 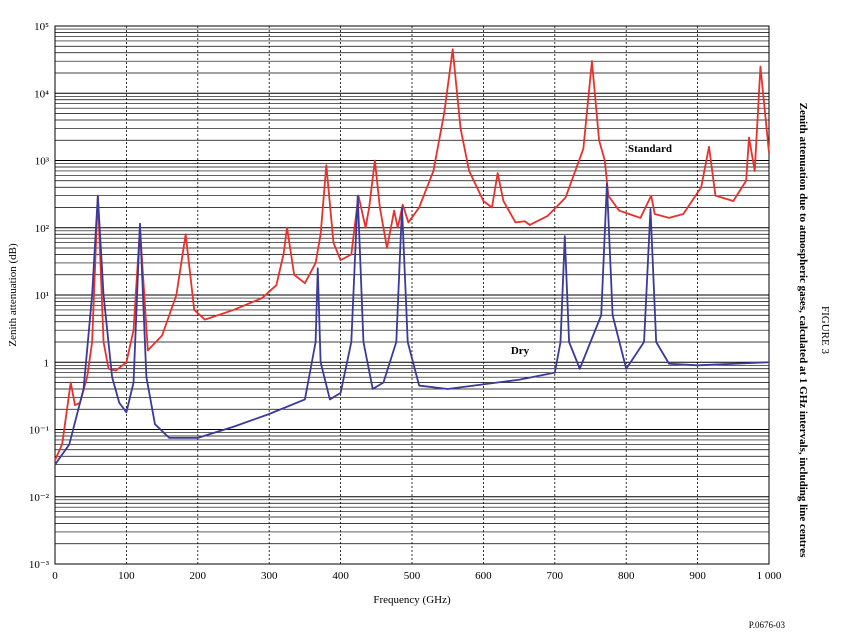 I want to click on y-tick-label: 10⁵, so click(x=41, y=27).